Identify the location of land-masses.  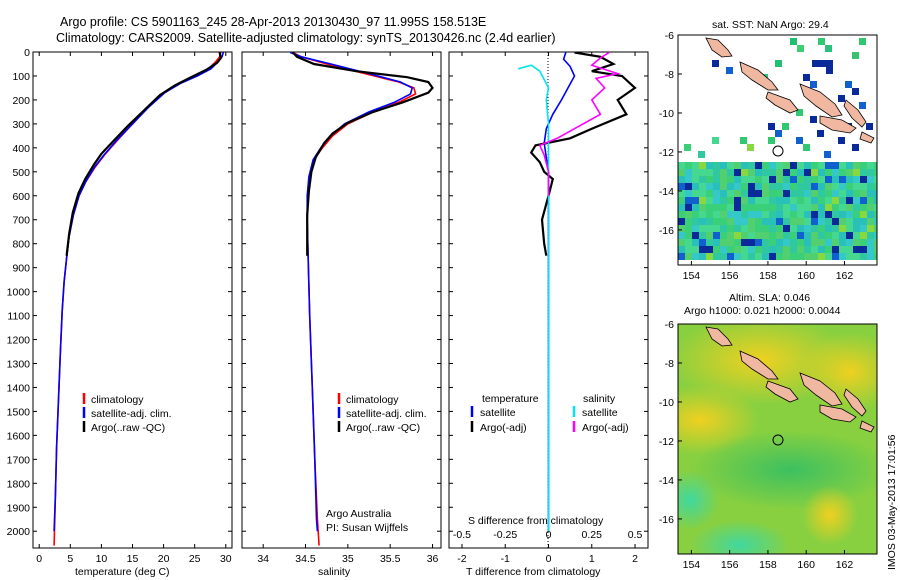
(790, 90).